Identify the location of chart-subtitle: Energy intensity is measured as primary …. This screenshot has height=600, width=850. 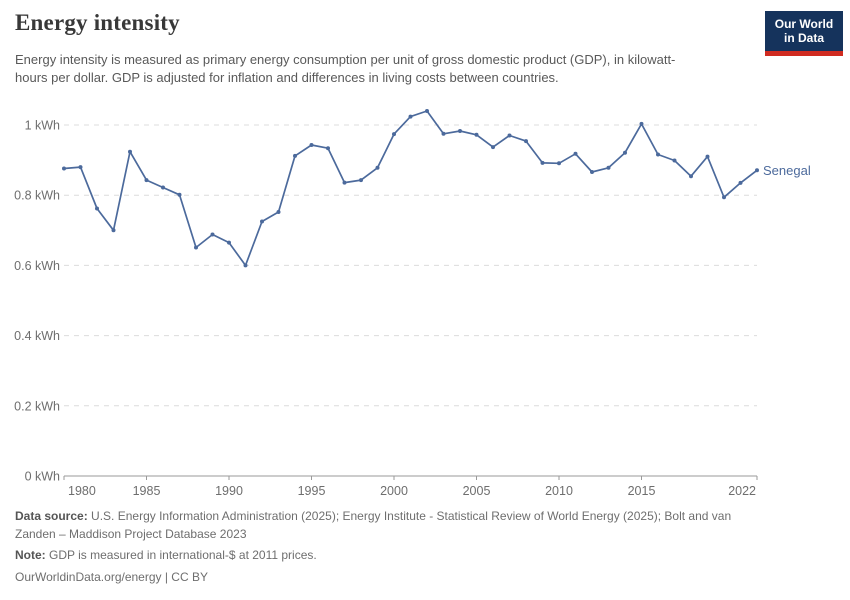
(345, 69).